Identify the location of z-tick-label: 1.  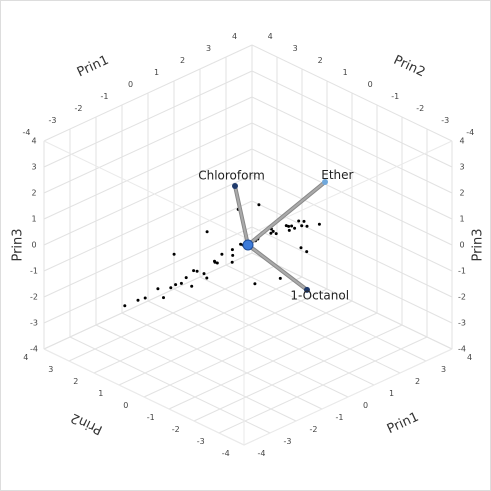
(33, 219).